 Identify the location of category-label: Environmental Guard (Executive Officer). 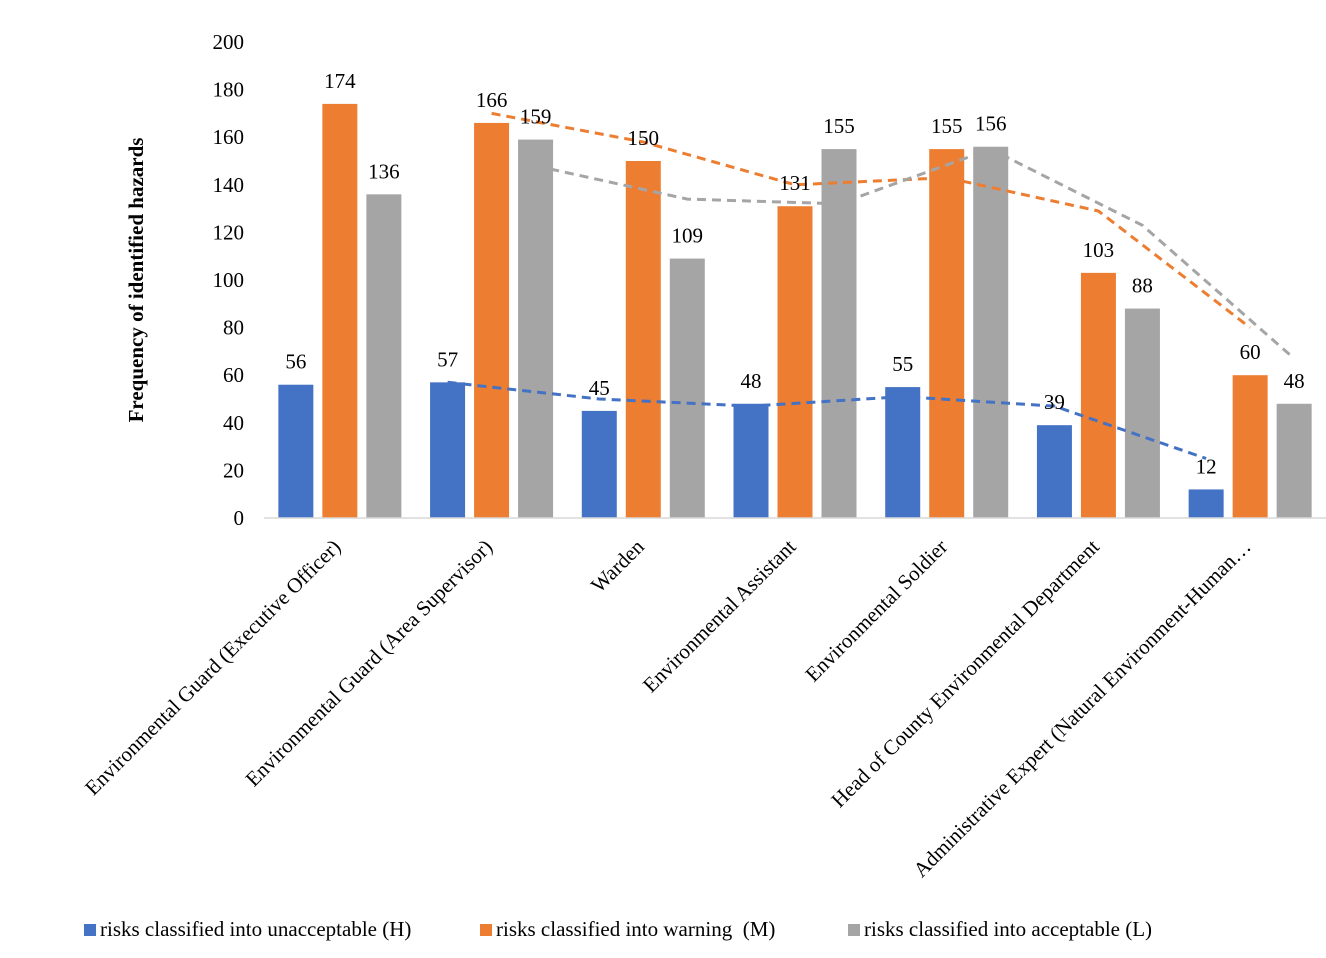
(212, 667).